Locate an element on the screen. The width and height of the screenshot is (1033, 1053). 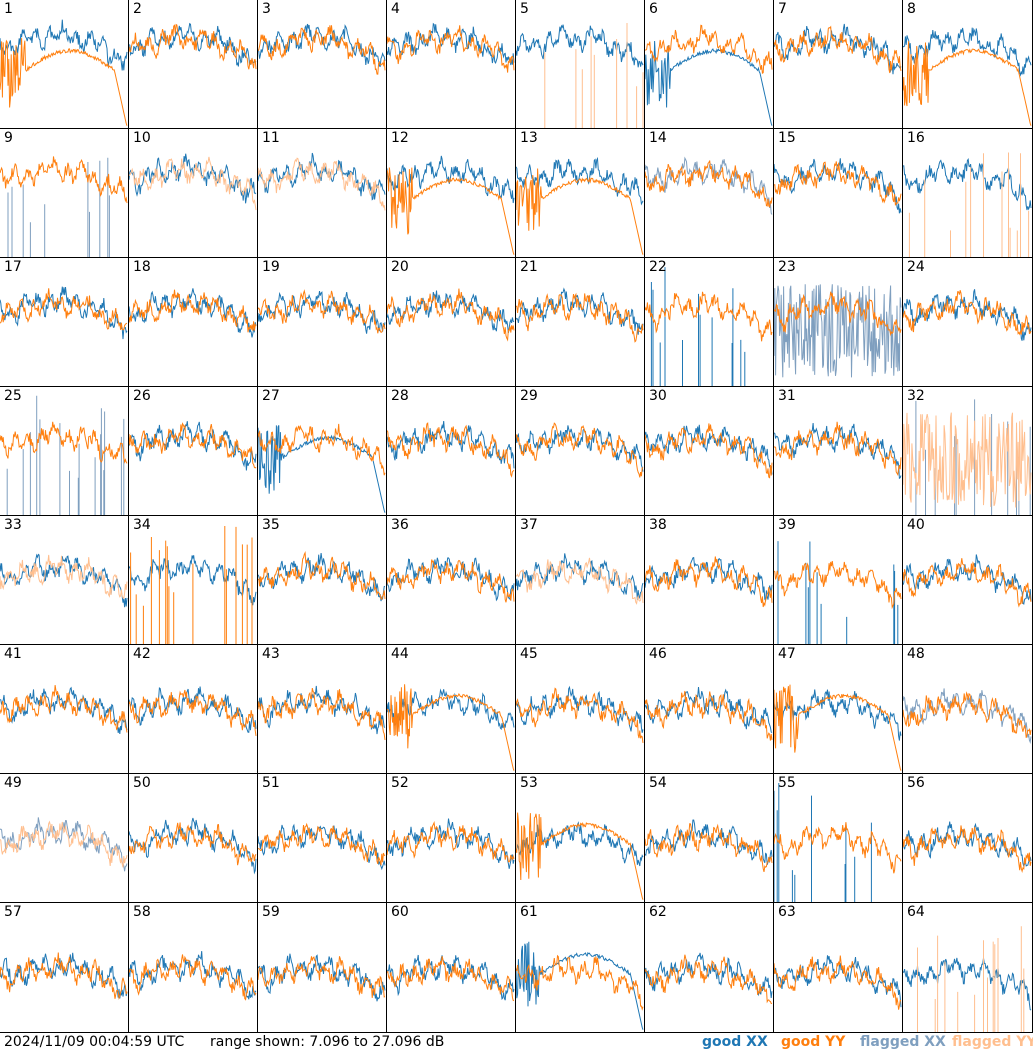
tile-54: 54 is located at coordinates (709, 838).